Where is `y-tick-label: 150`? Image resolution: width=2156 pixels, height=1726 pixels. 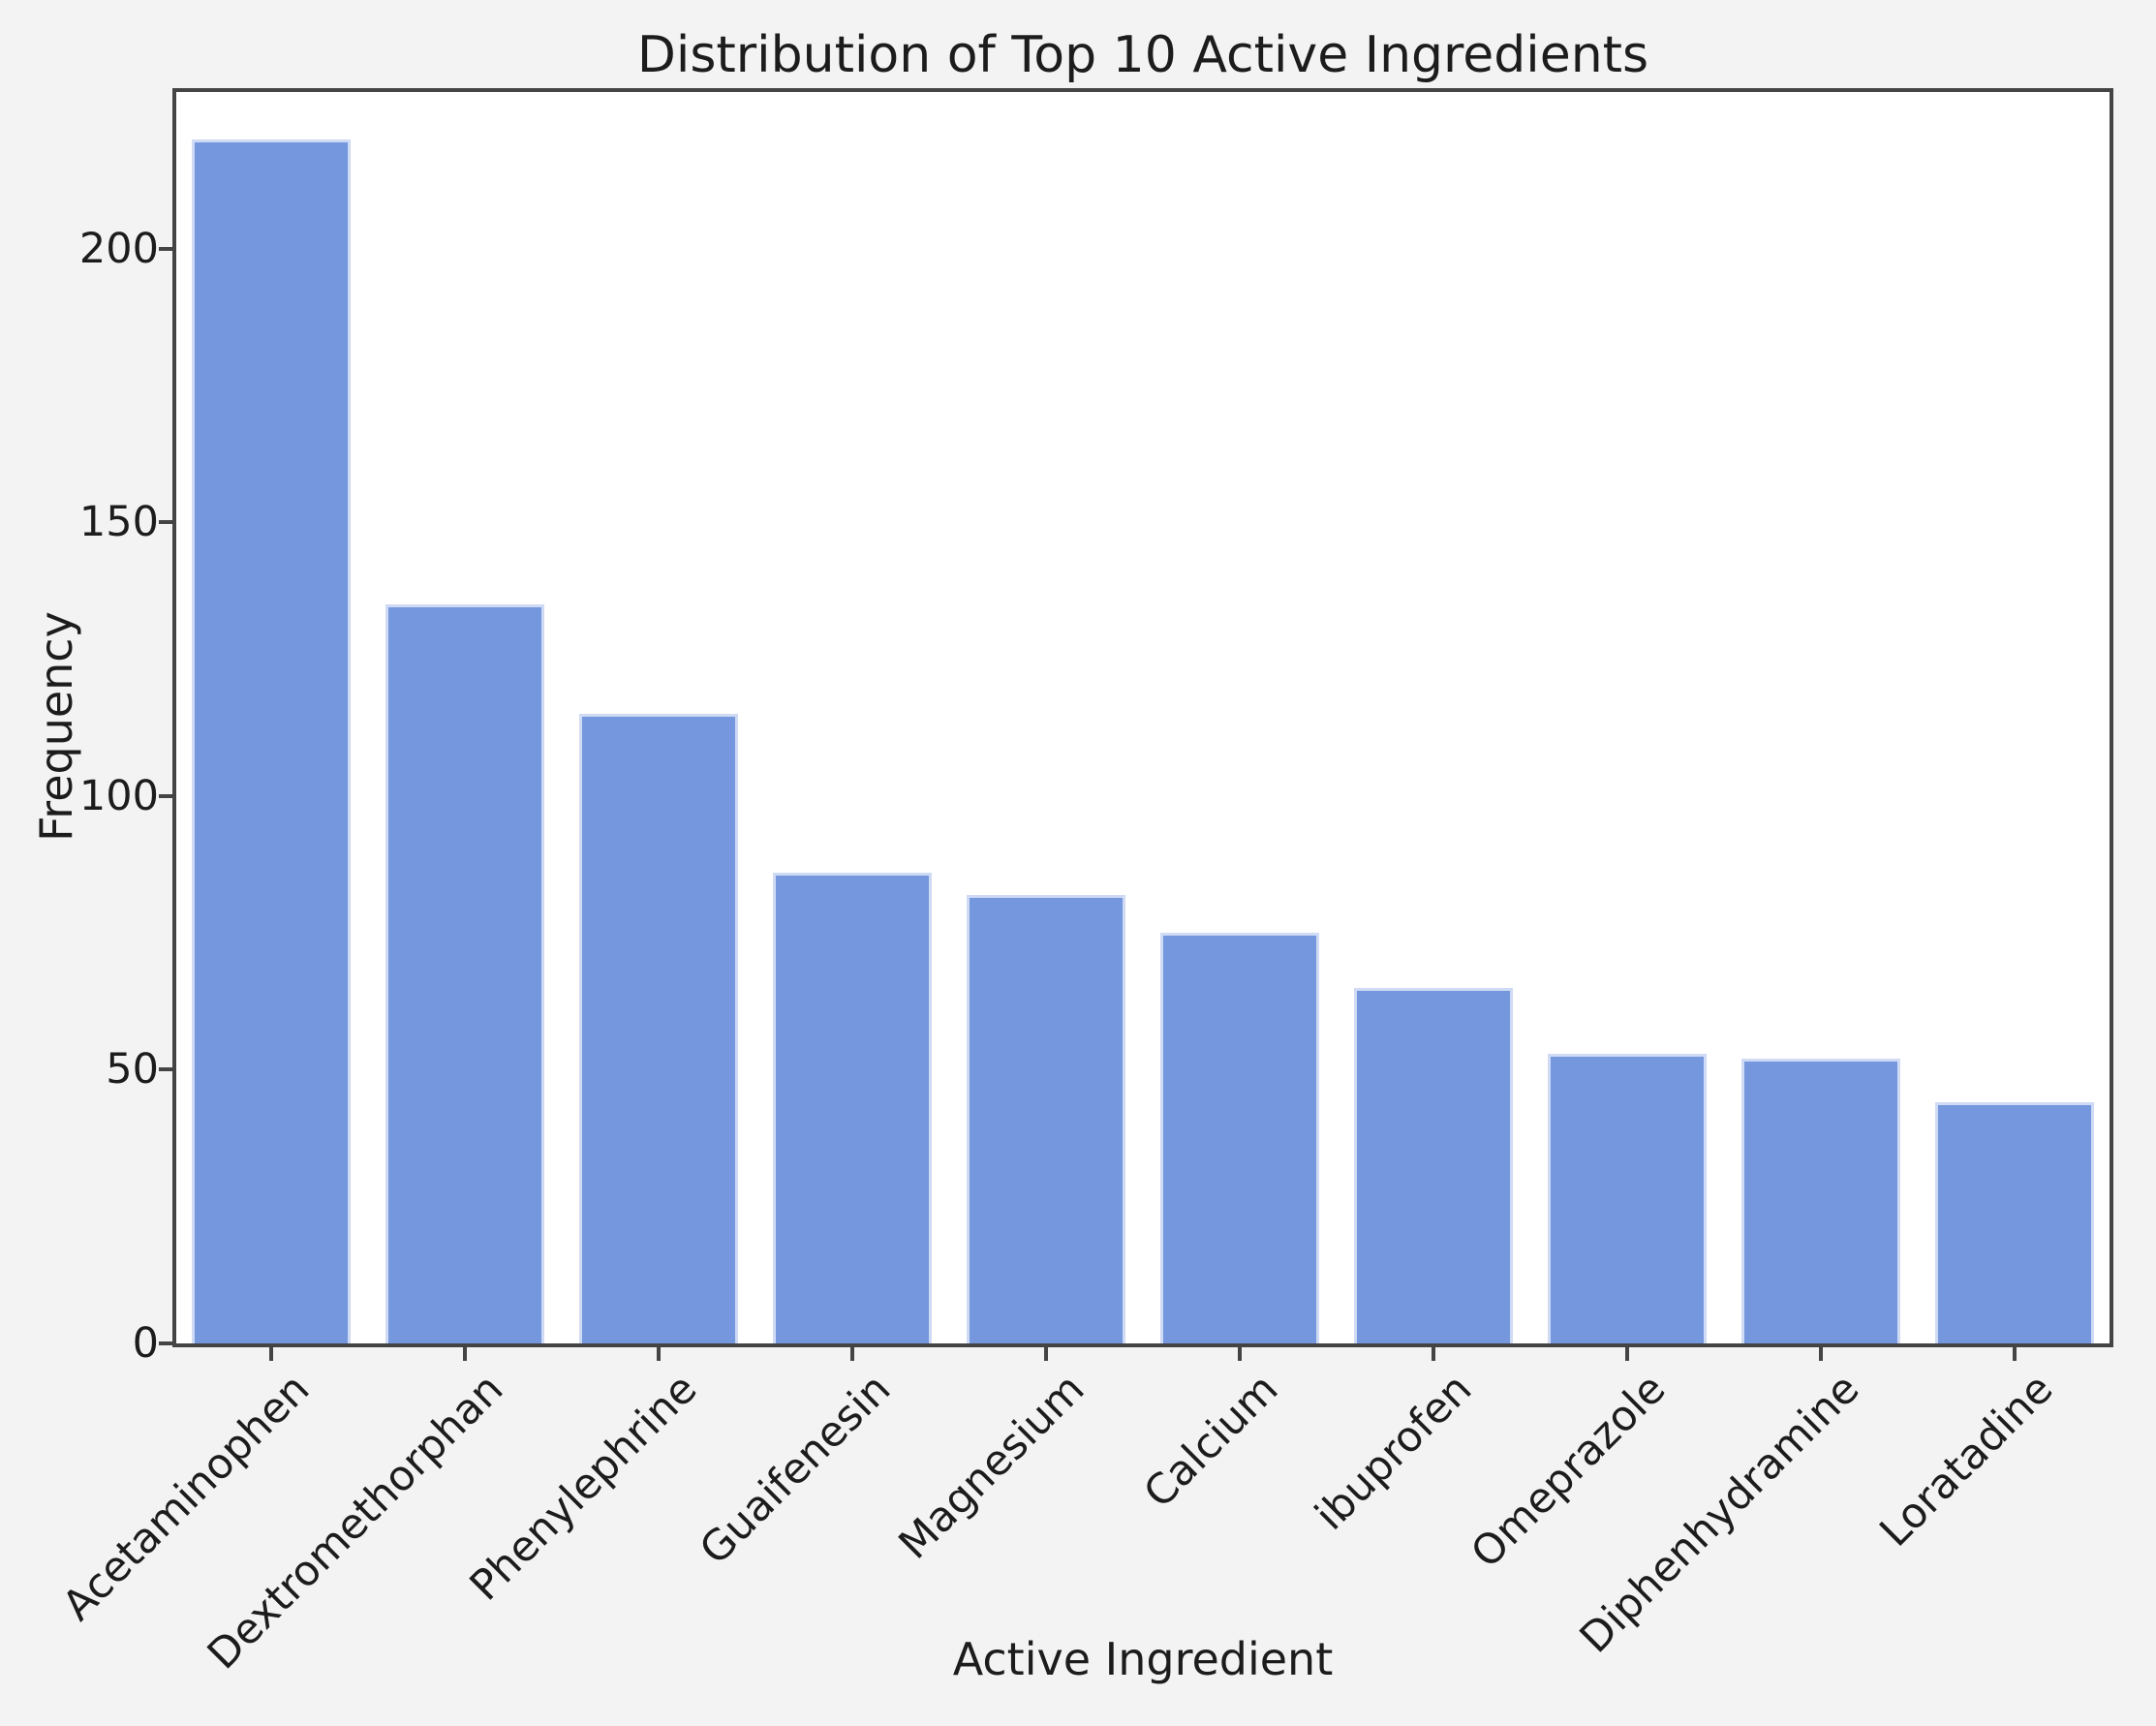 y-tick-label: 150 is located at coordinates (119, 522).